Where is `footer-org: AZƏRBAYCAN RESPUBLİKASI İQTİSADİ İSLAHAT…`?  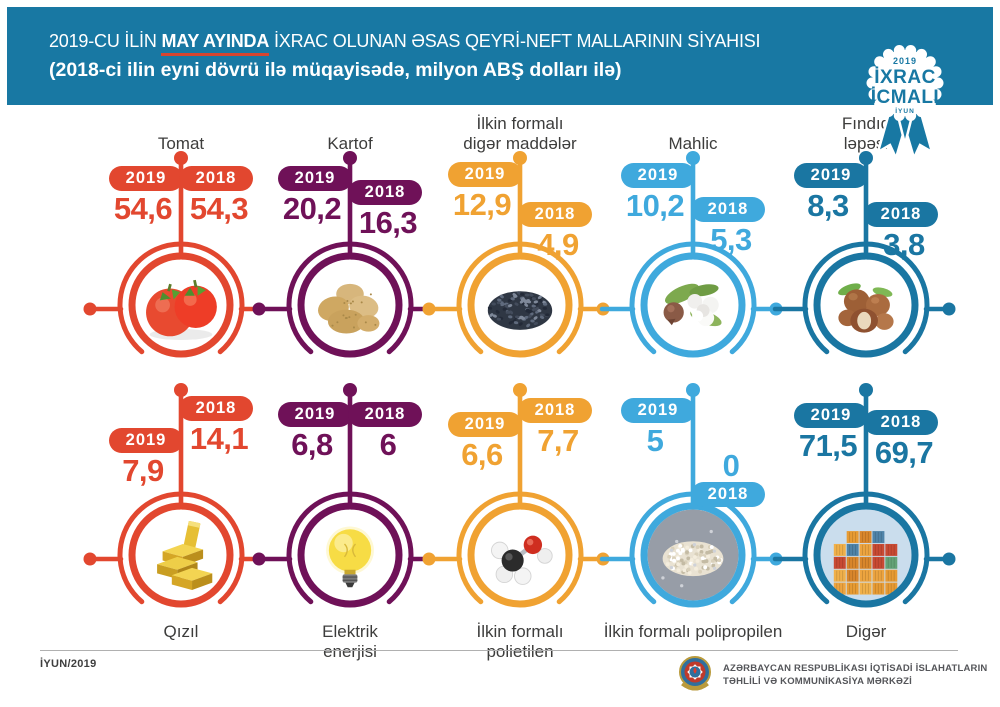
footer-org: AZƏRBAYCAN RESPUBLİKASI İQTİSADİ İSLAHAT… is located at coordinates (832, 675).